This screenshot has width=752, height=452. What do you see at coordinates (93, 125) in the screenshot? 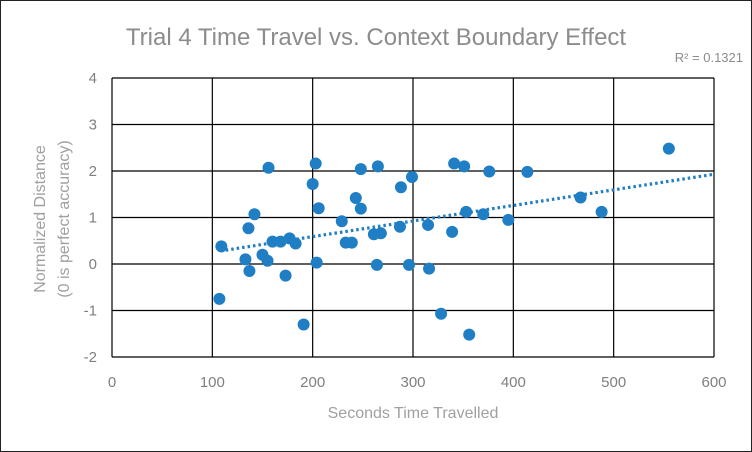
I see `y-tick-label: 3` at bounding box center [93, 125].